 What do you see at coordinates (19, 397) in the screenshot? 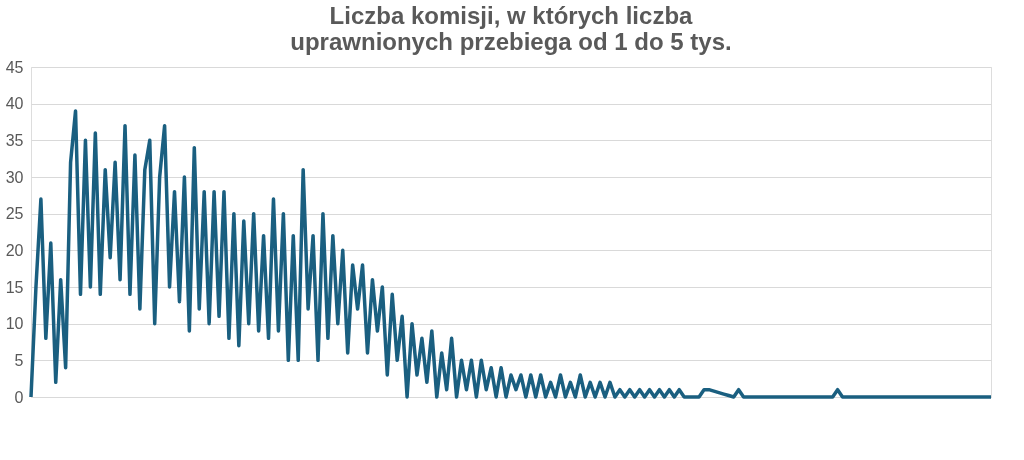
I see `y-tick-label: 0` at bounding box center [19, 397].